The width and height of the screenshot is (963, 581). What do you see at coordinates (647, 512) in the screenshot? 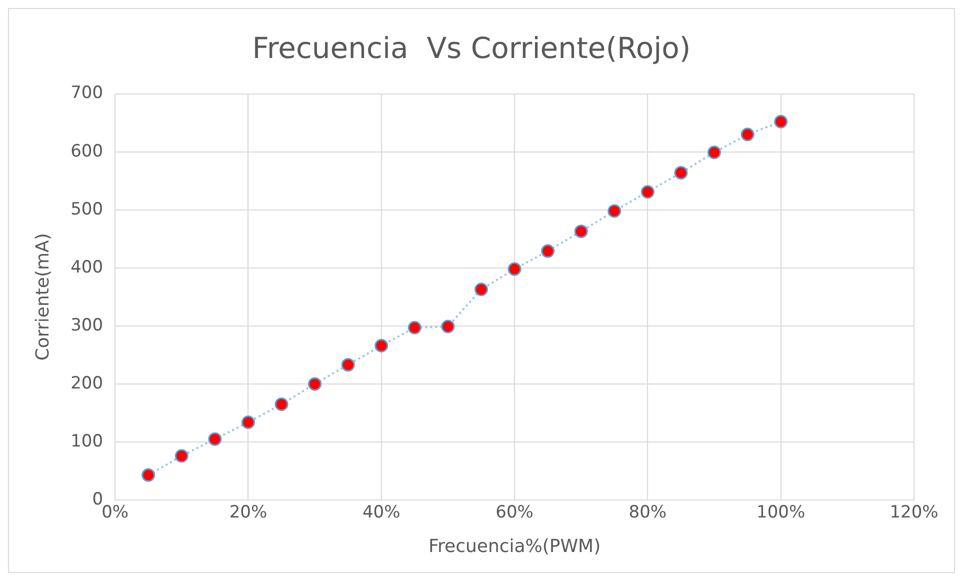
I see `x-tick-label: 80%` at bounding box center [647, 512].